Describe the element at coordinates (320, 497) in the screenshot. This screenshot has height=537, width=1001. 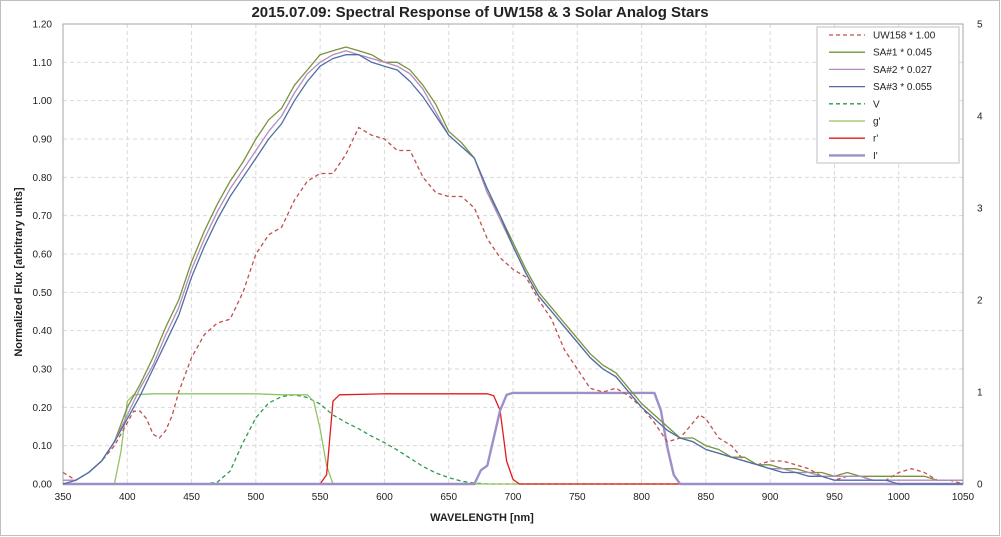
I see `x-tick-label: 550` at that location.